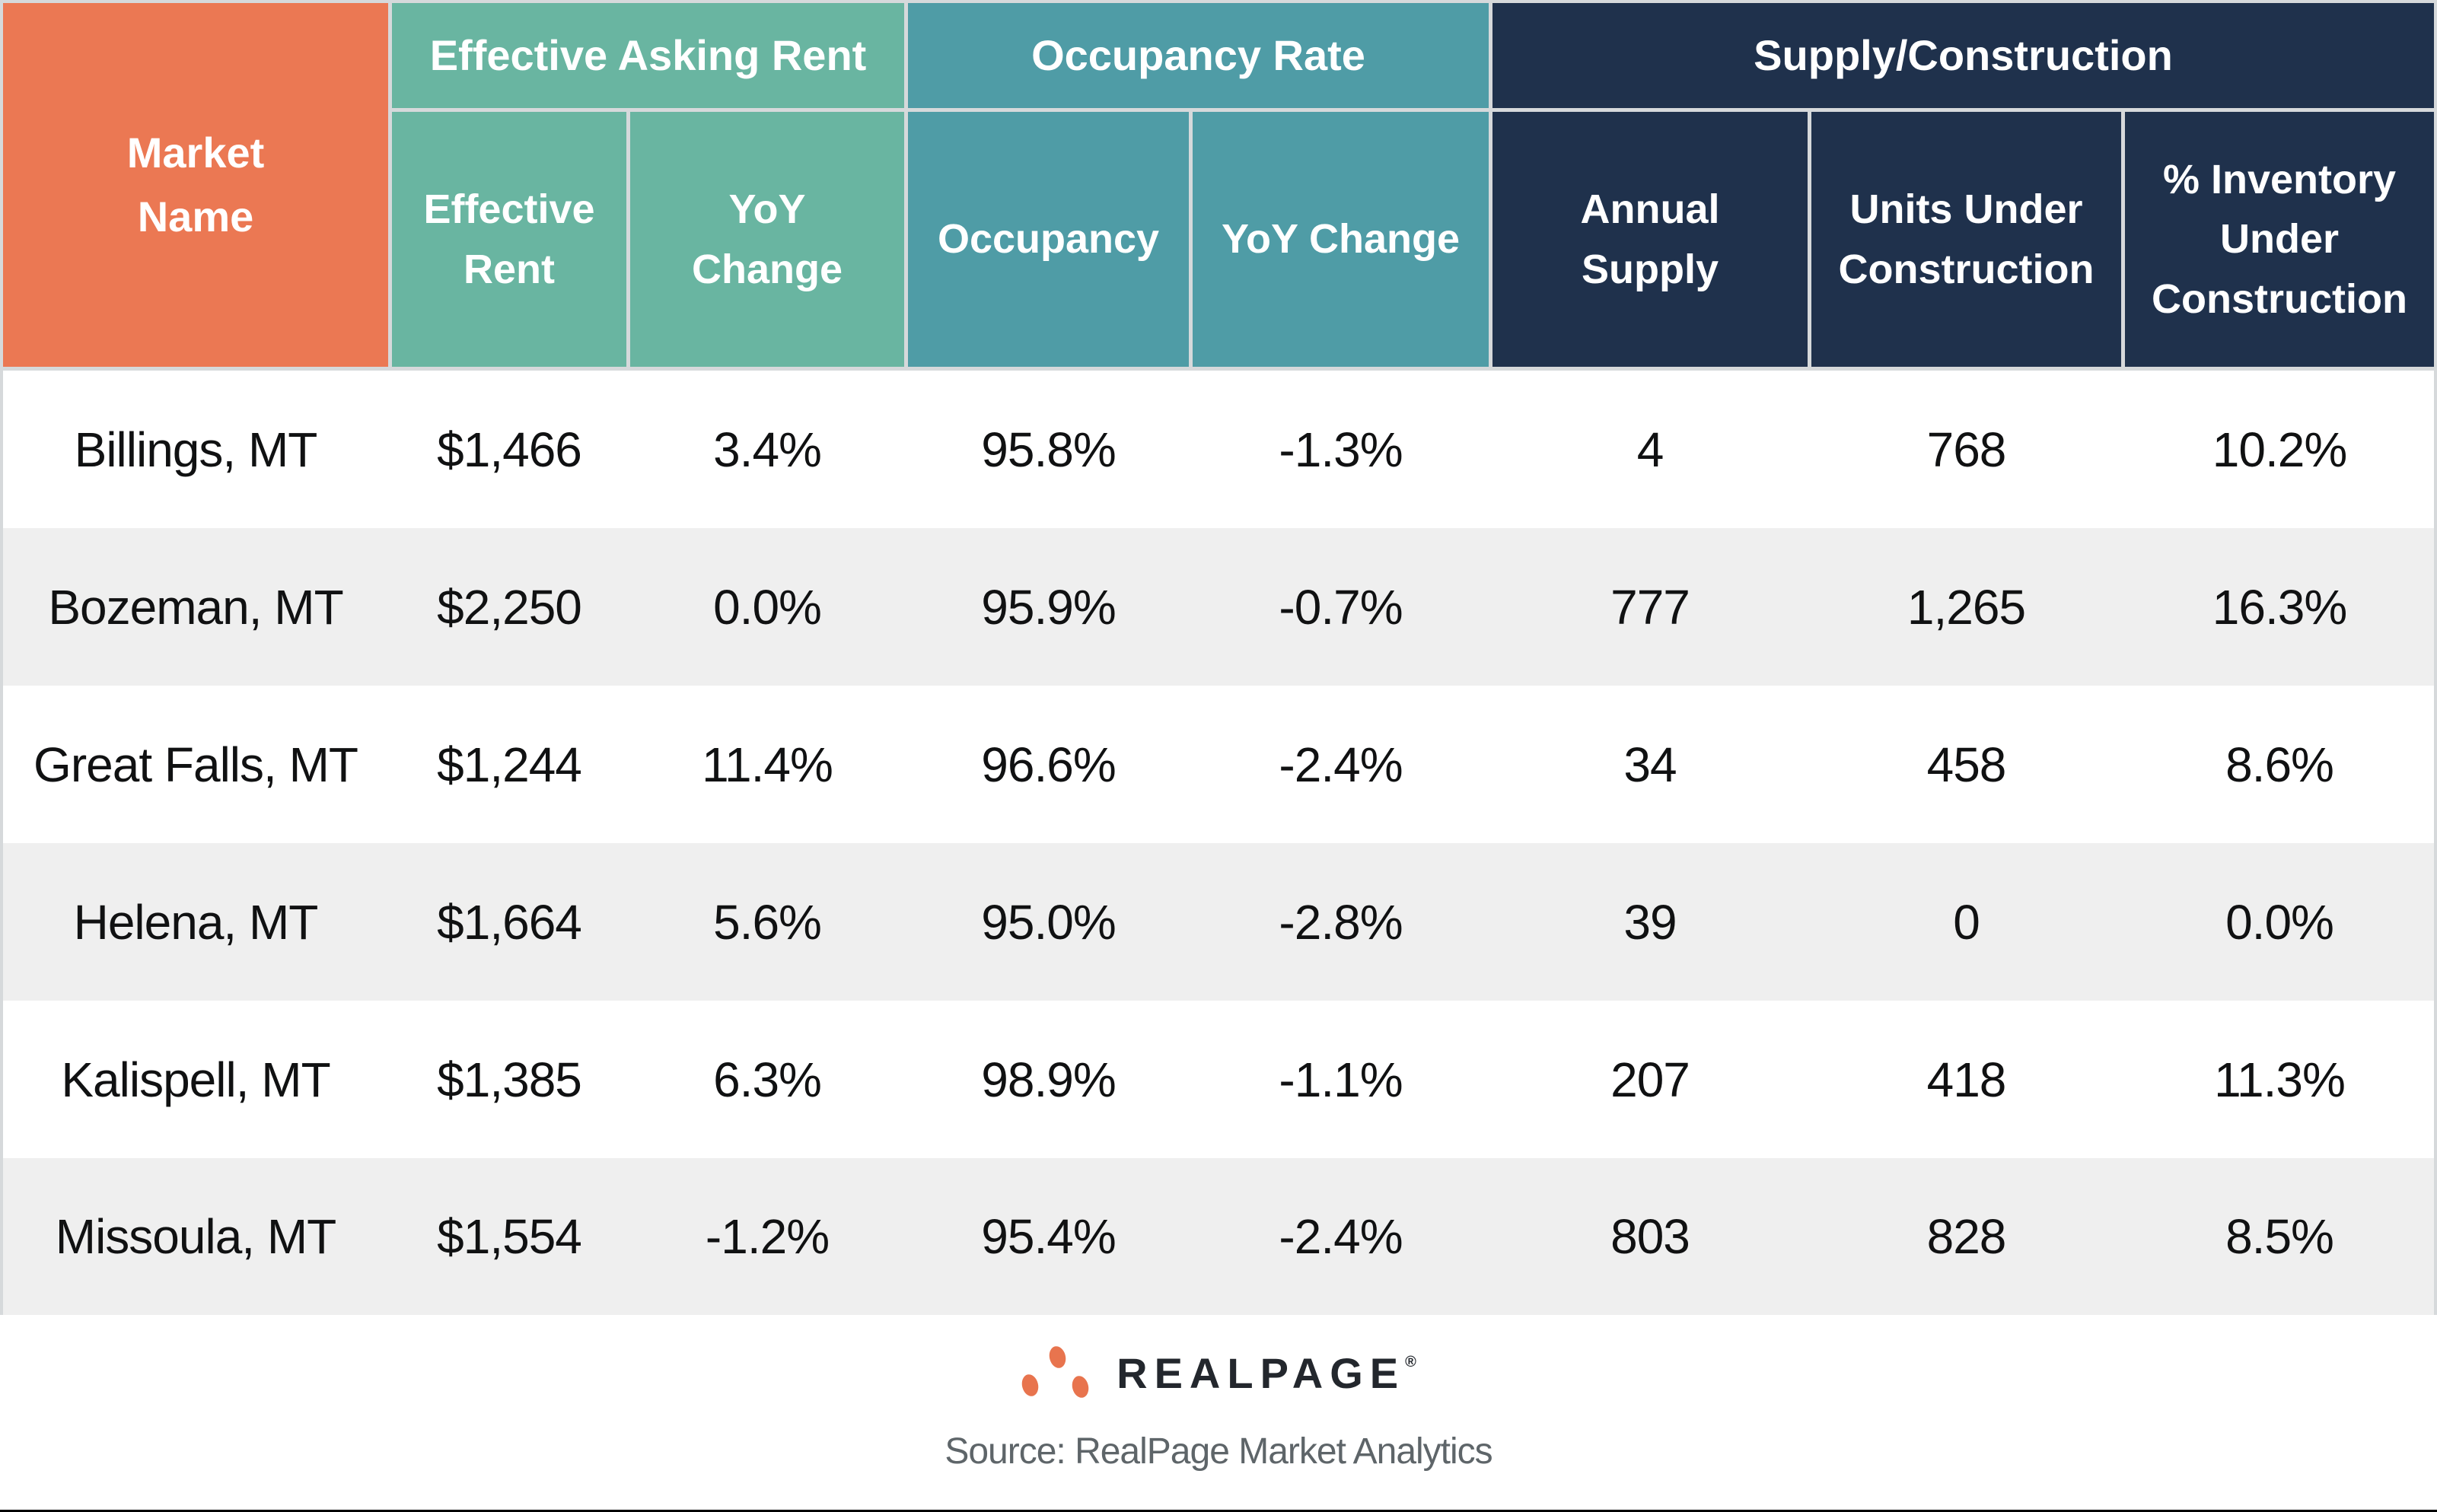  What do you see at coordinates (509, 239) in the screenshot?
I see `column-header-effective-rent: Effective Rent` at bounding box center [509, 239].